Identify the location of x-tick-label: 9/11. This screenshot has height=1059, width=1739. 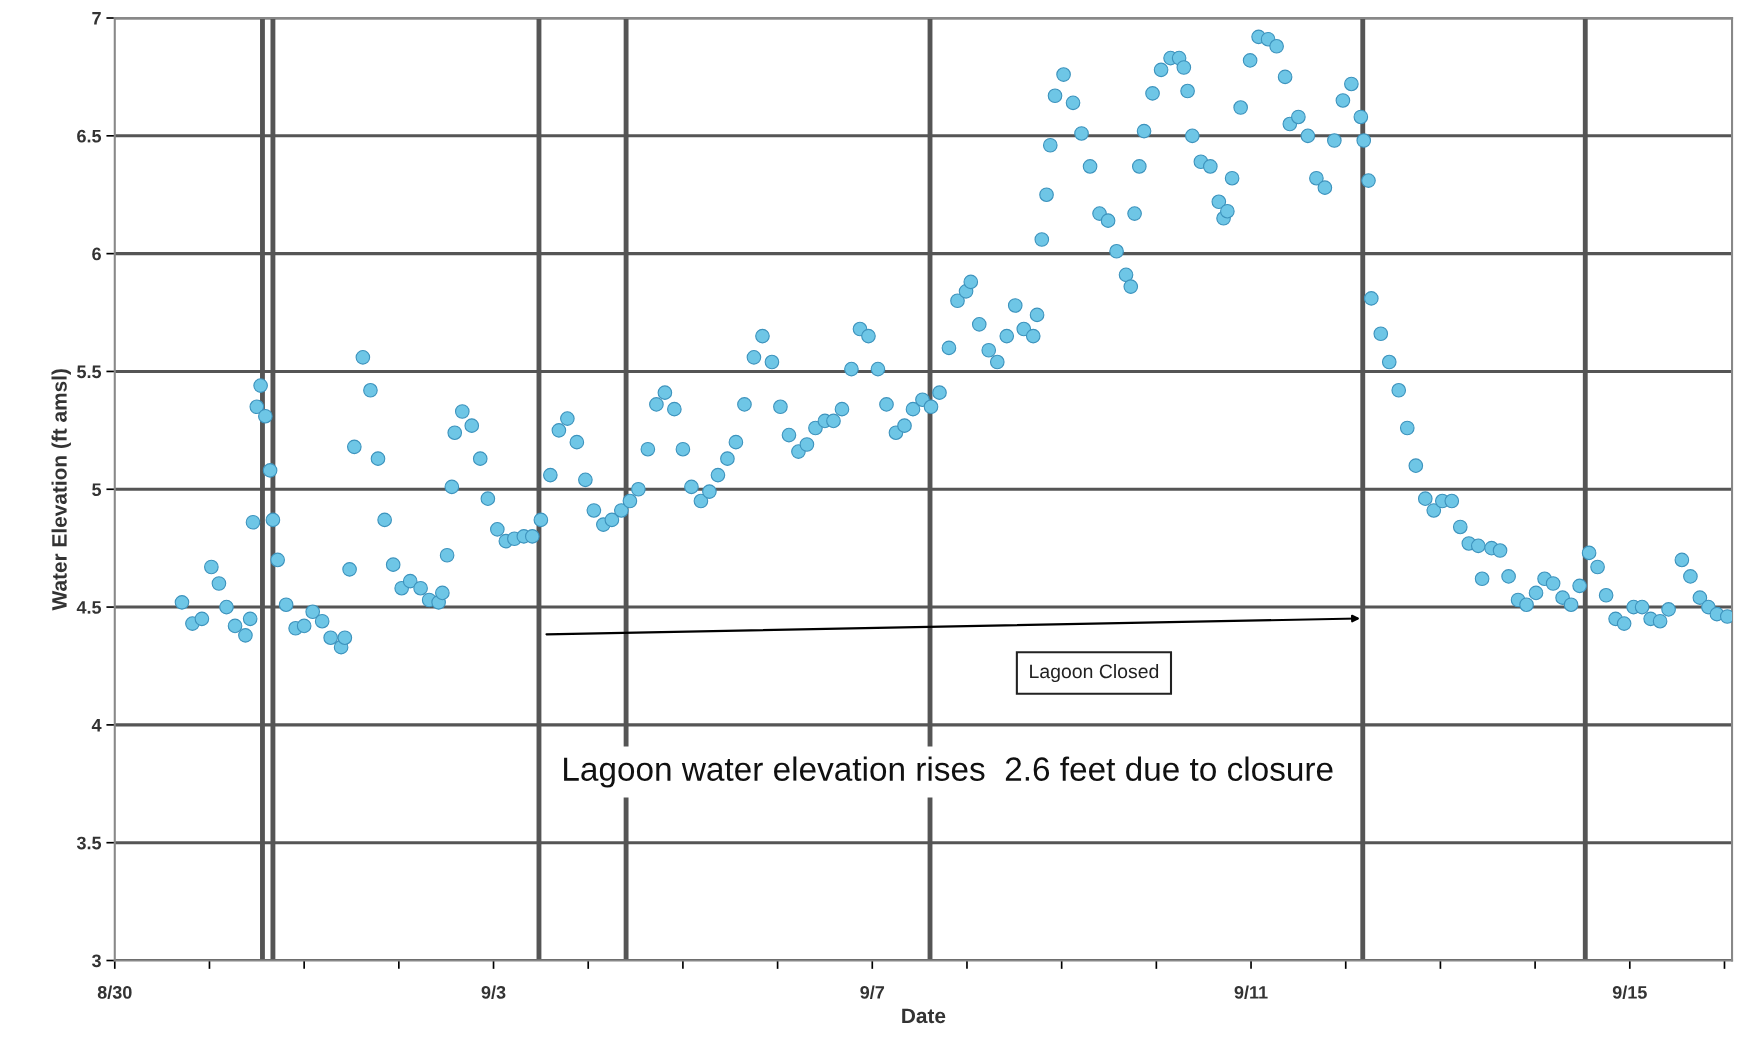
(1251, 992).